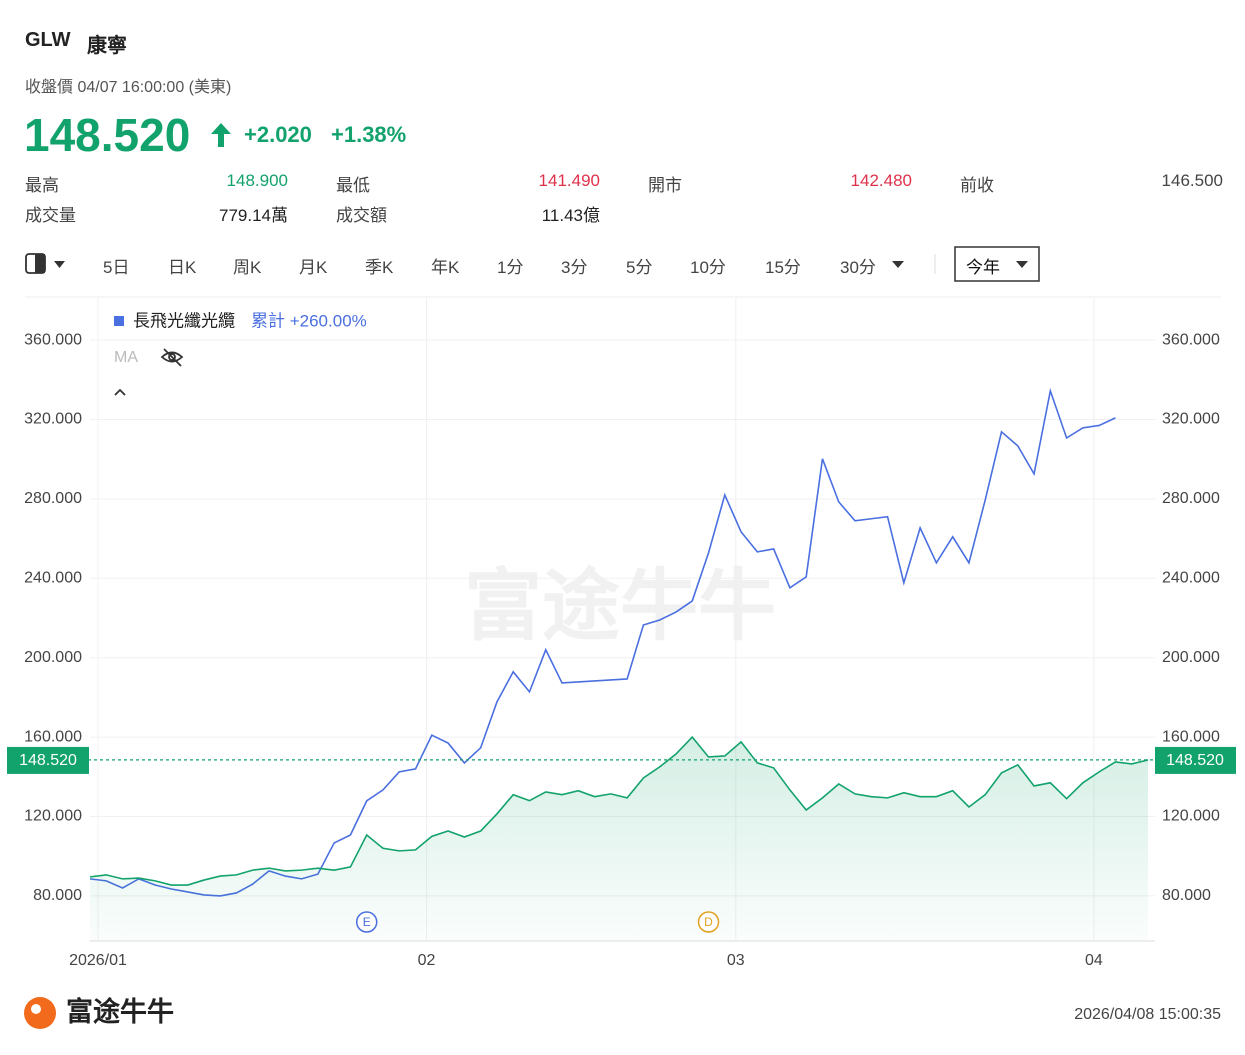 This screenshot has width=1245, height=1055. I want to click on stat-value: 142.480, so click(881, 180).